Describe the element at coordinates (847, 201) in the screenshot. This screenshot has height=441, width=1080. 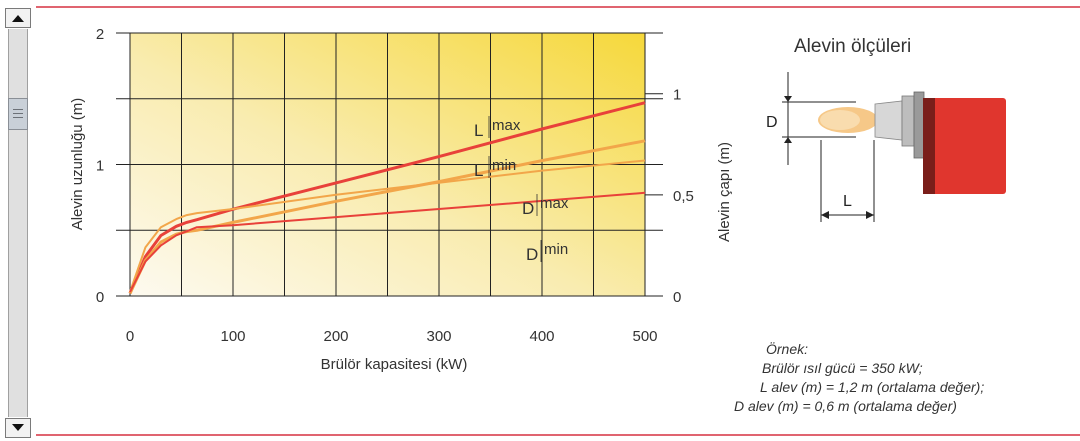
I see `l-label: L` at that location.